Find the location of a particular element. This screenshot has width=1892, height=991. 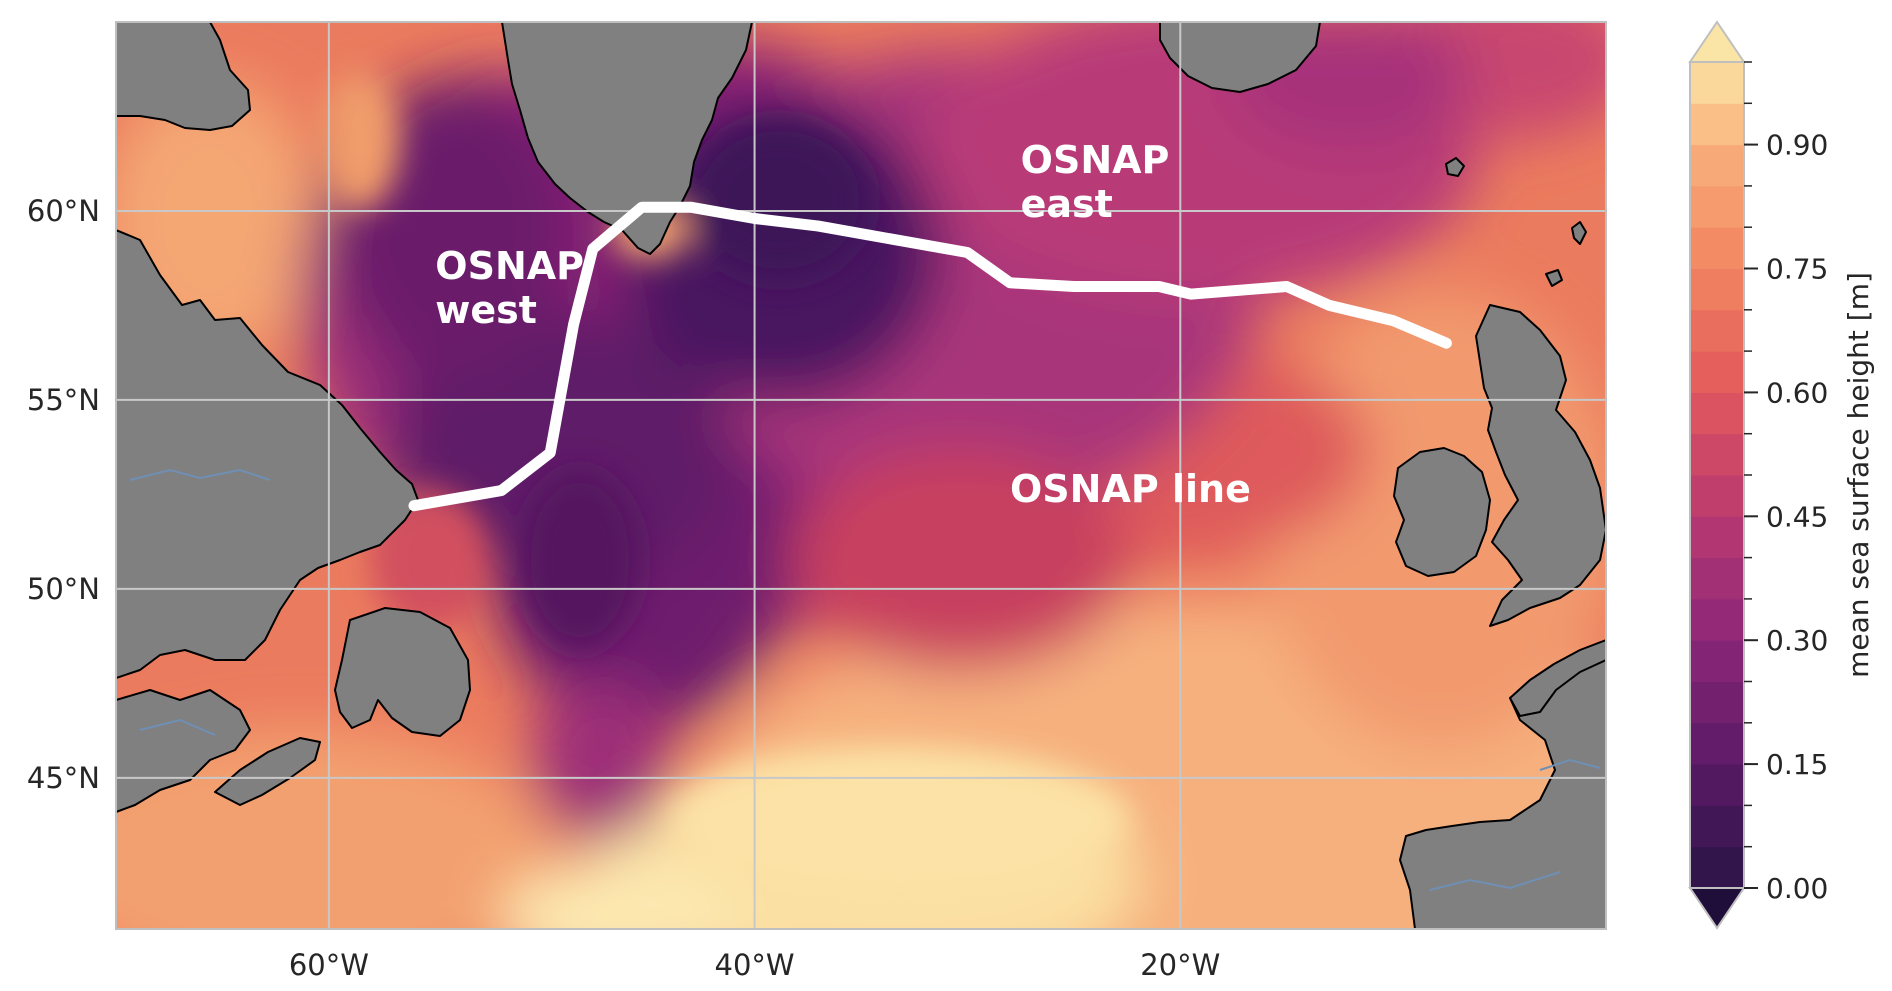

osnap-east-label-line: east is located at coordinates (1067, 204).